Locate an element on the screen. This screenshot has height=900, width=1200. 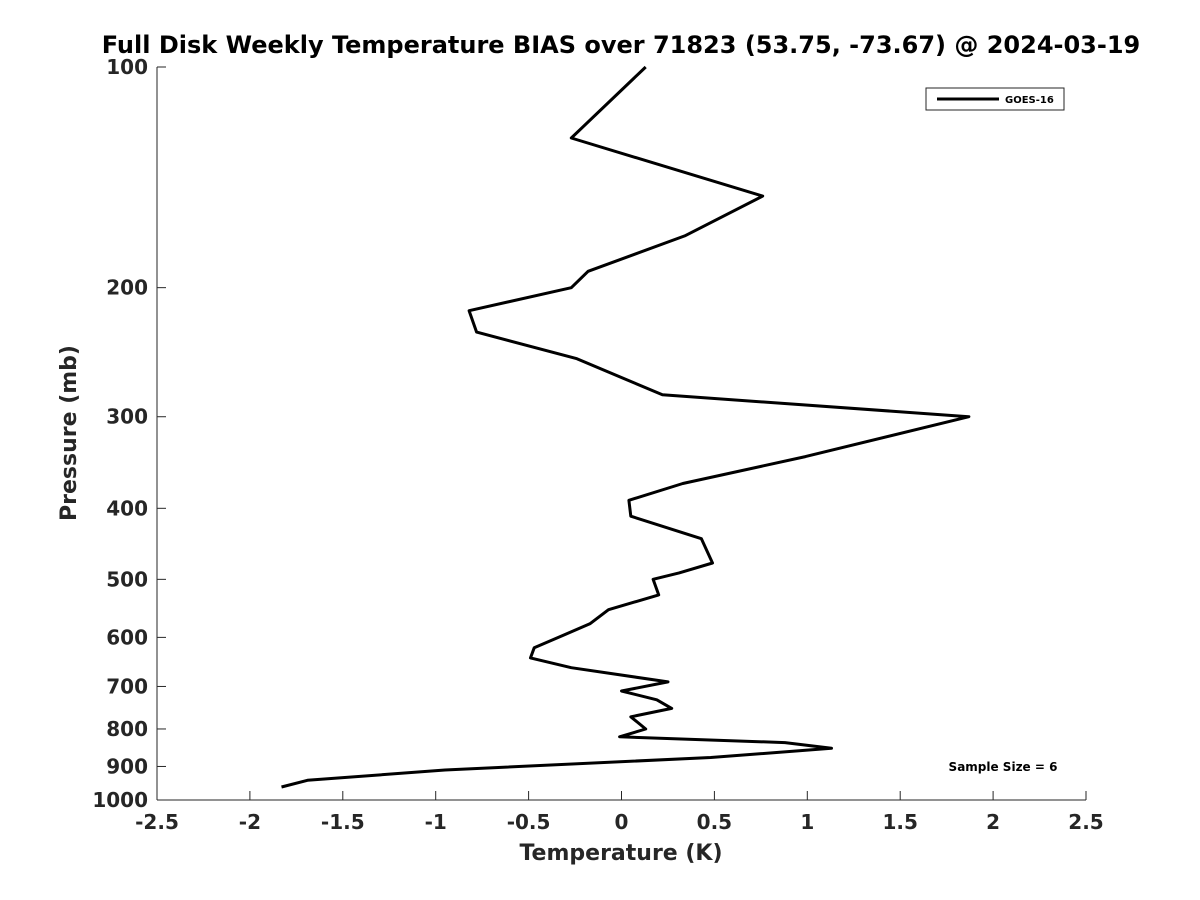
legend-label: GOES-16 is located at coordinates (1029, 100).